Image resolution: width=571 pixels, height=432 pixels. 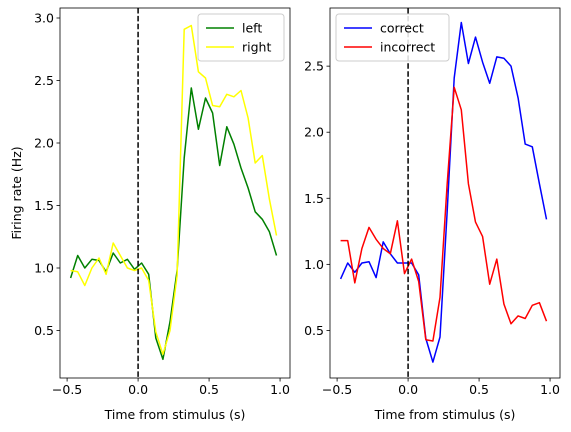 What do you see at coordinates (402, 28) in the screenshot?
I see `legend-label-correct: correct` at bounding box center [402, 28].